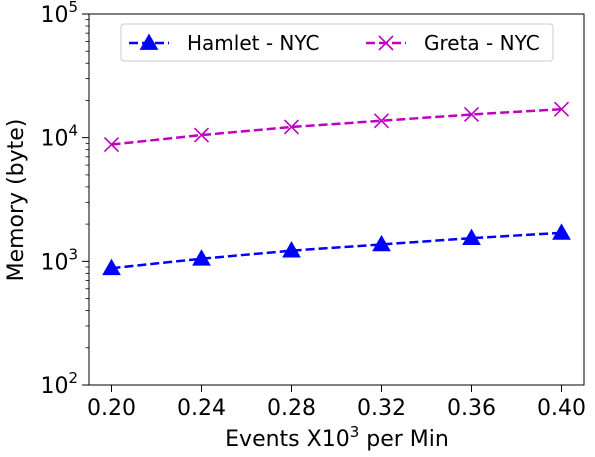  What do you see at coordinates (336, 403) in the screenshot?
I see `x-axis-ticks: 0.20 0.24 0.28 0.32 0.36 0.40` at bounding box center [336, 403].